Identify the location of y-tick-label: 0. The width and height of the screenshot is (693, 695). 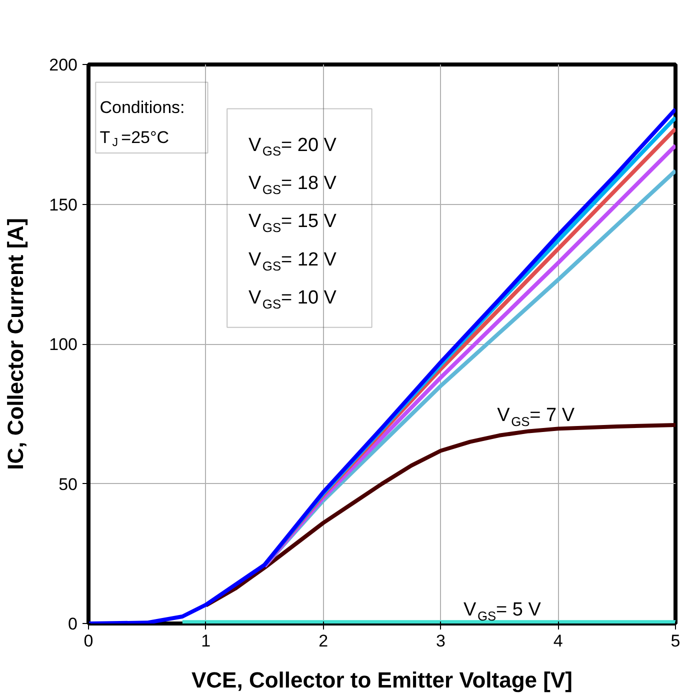
(73, 624).